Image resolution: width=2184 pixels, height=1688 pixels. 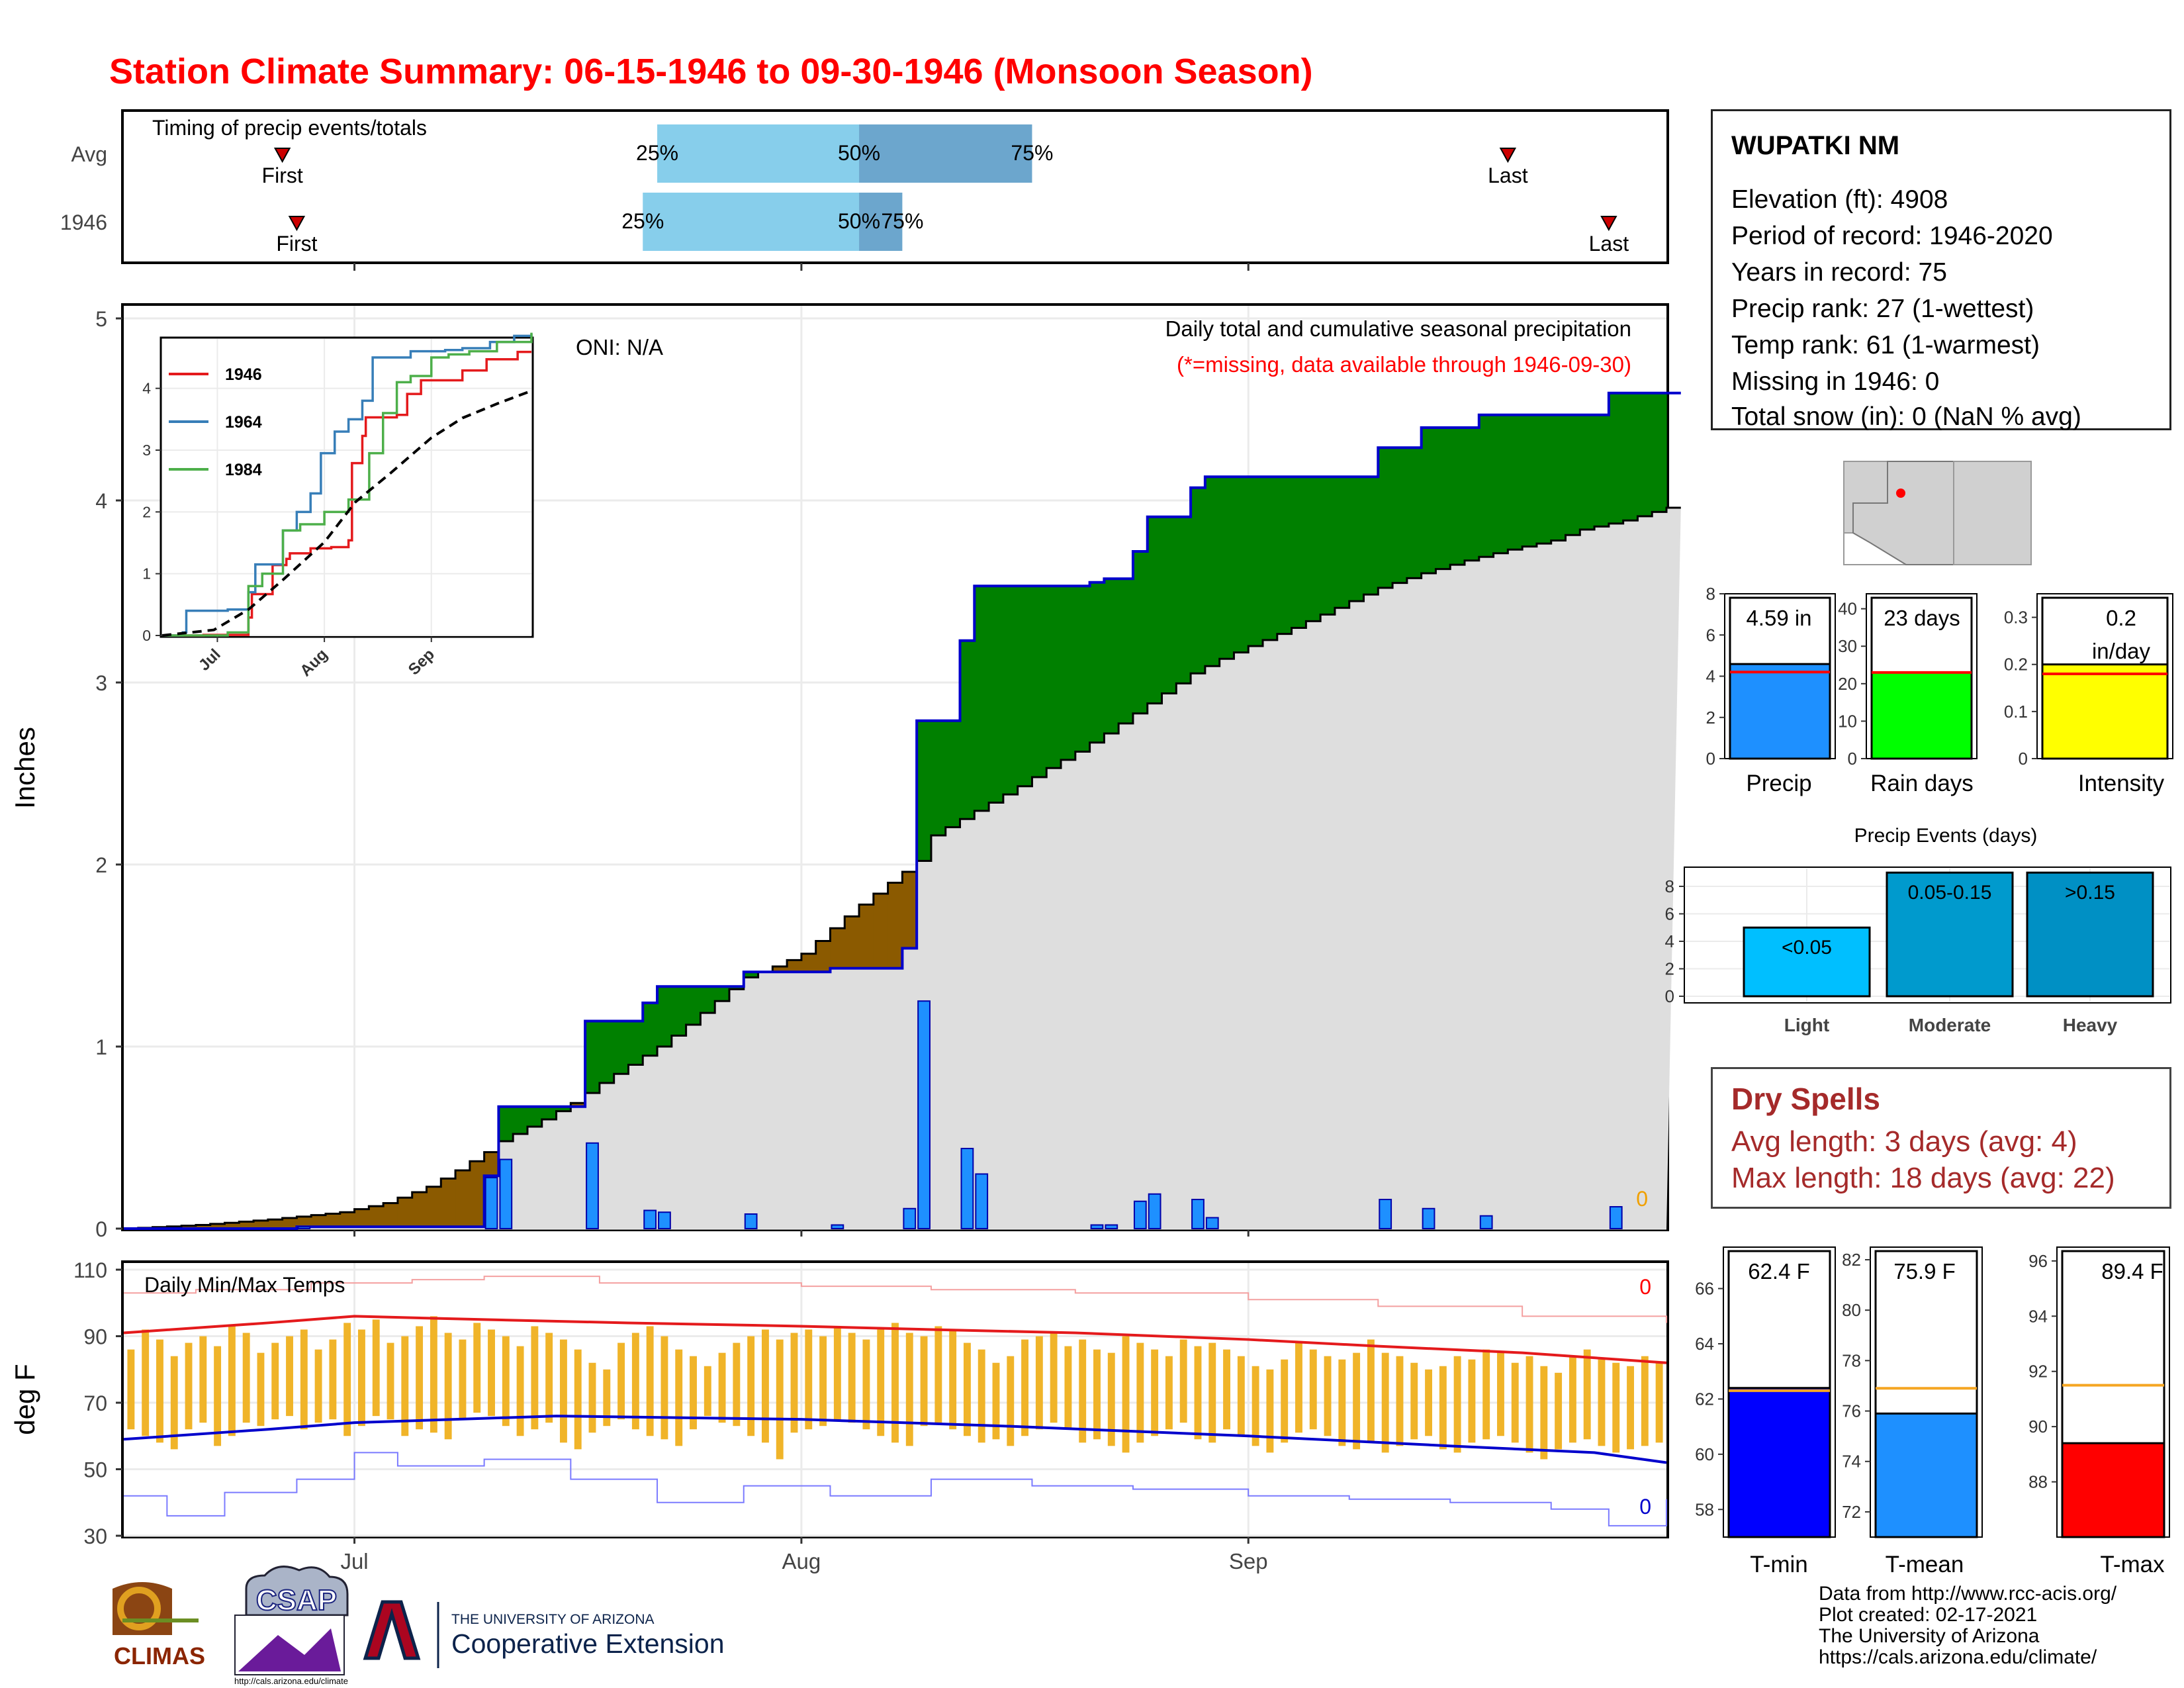 I want to click on climas-logo-sun, so click(x=139, y=1608).